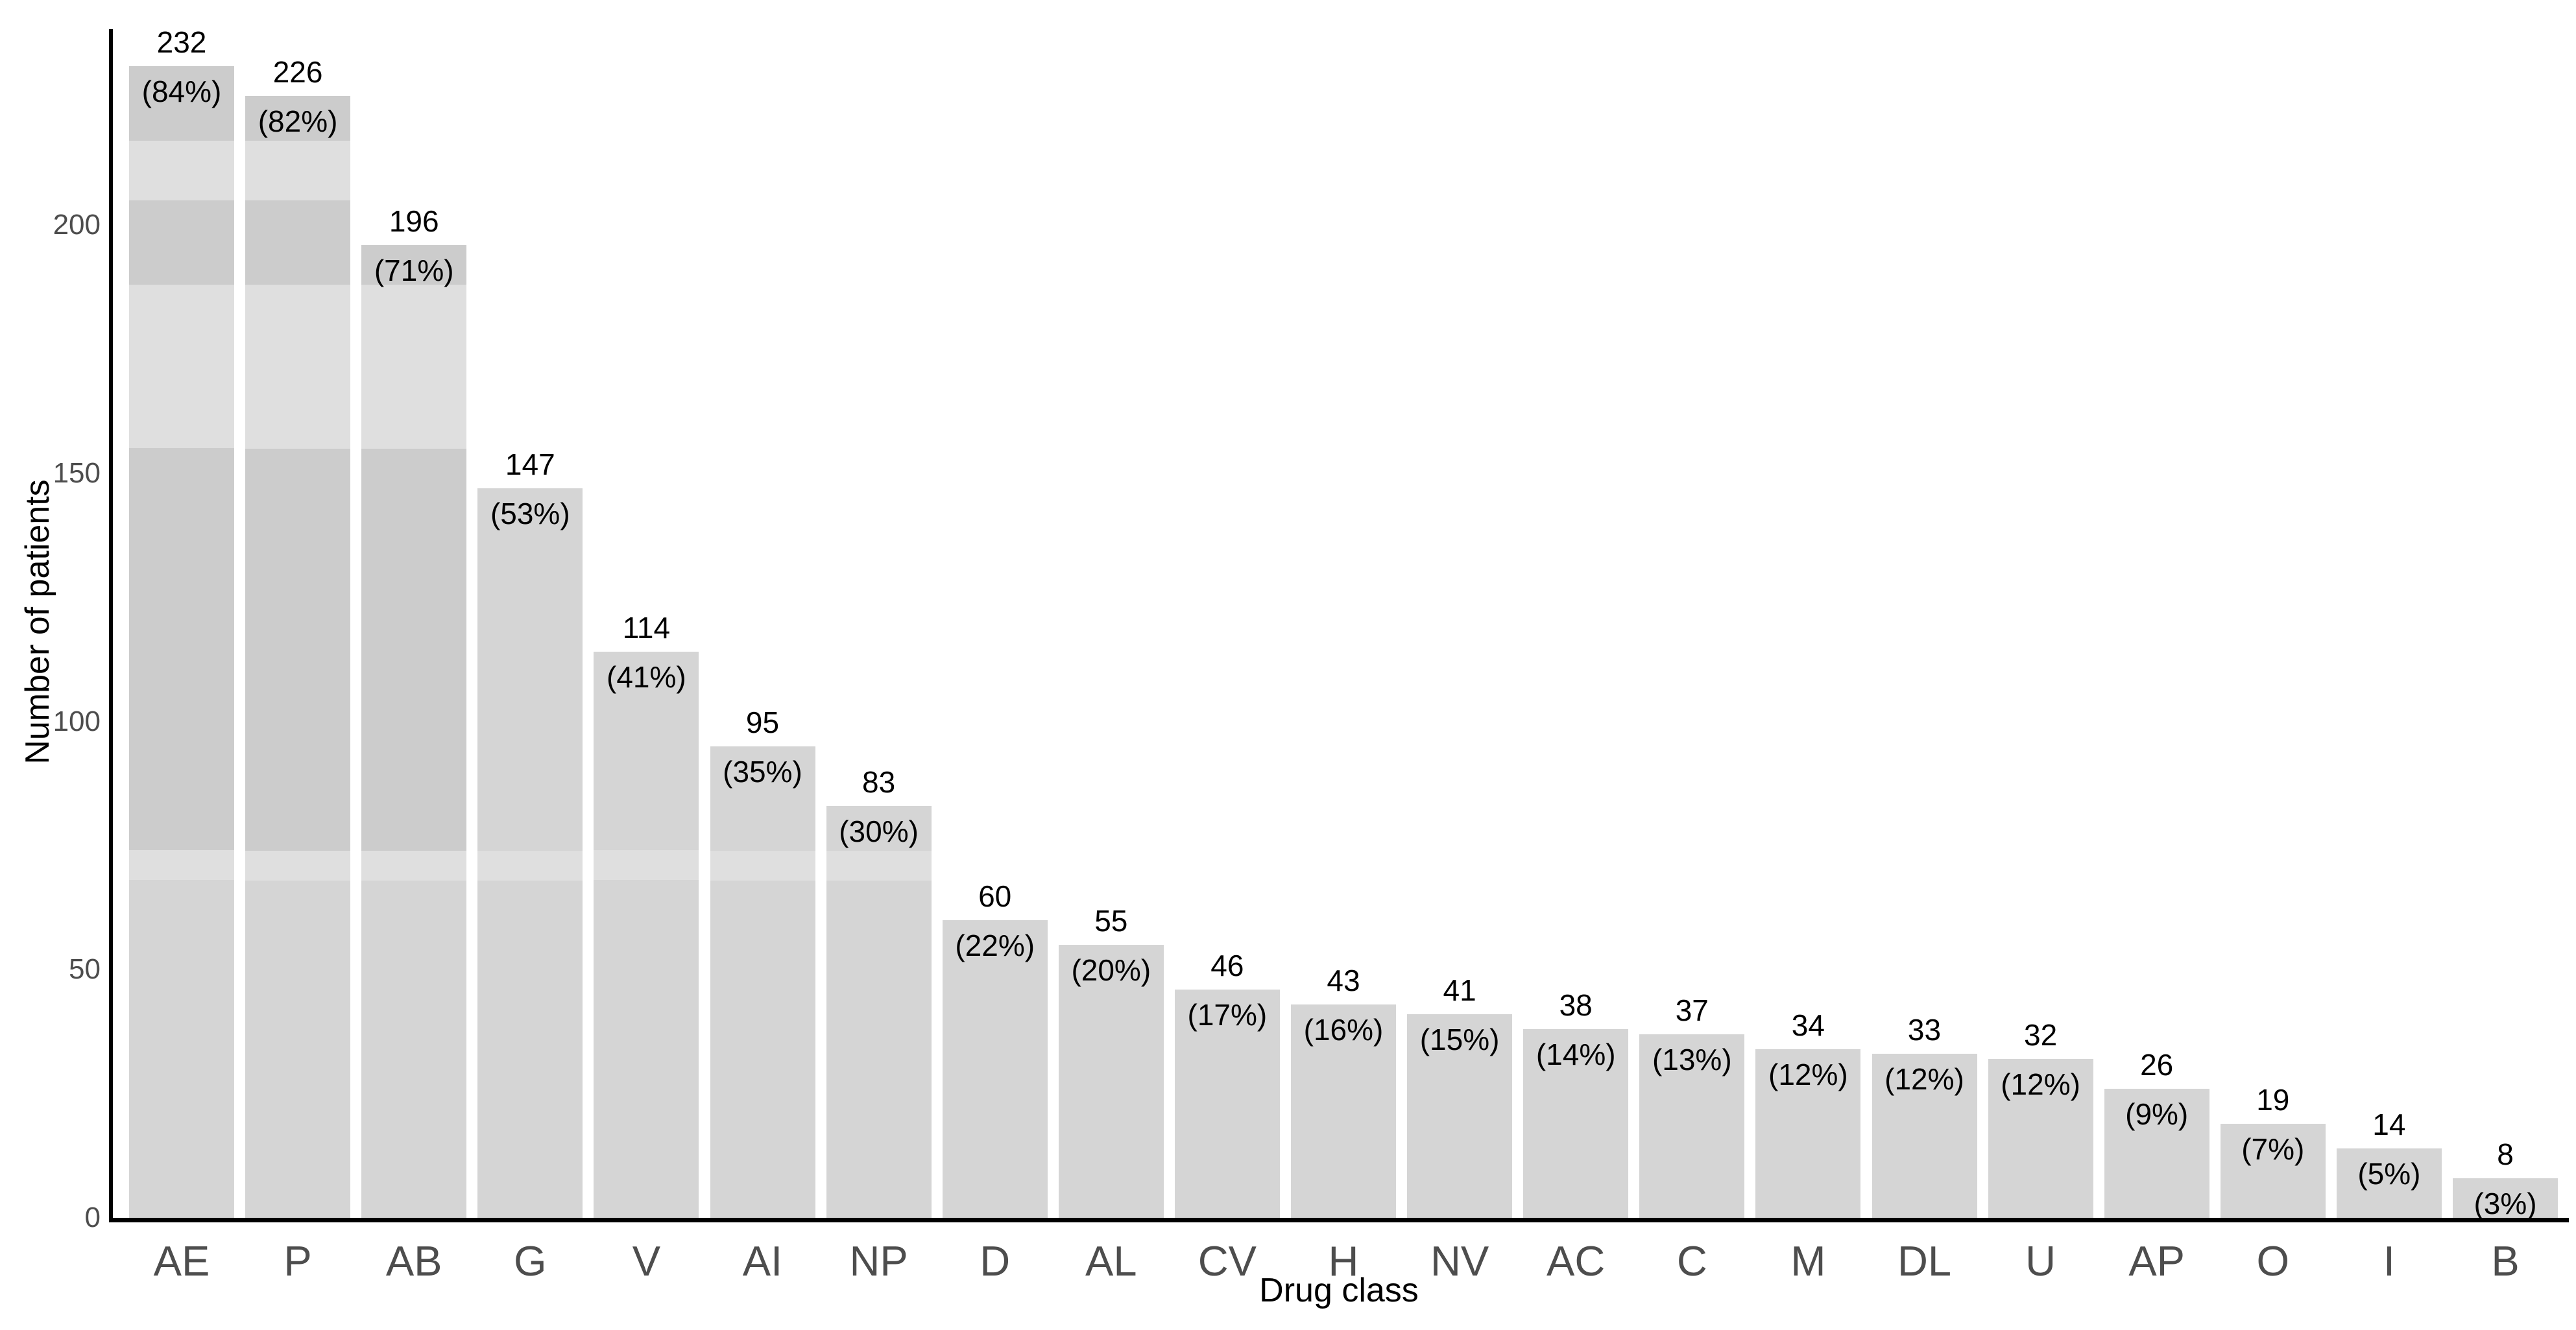 Image resolution: width=2576 pixels, height=1330 pixels. Describe the element at coordinates (37, 622) in the screenshot. I see `y-axis-title: Number of patients` at that location.